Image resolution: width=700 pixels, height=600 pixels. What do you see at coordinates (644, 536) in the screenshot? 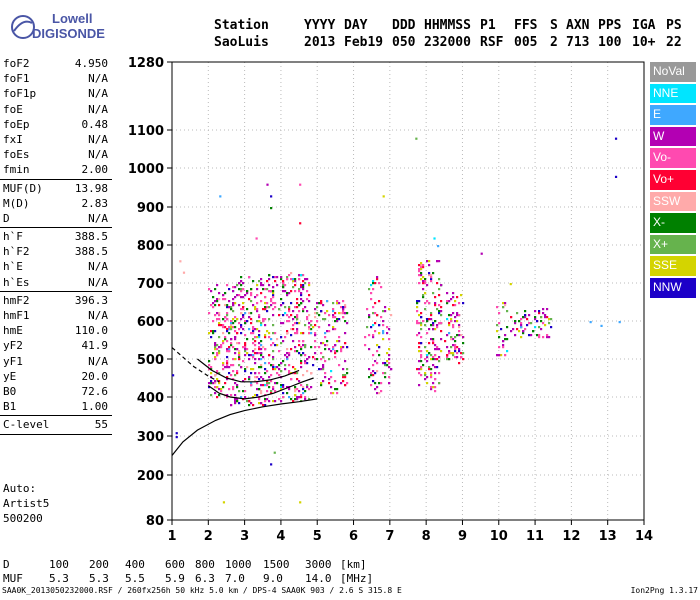
I see `x-tick-label: 14` at bounding box center [644, 536].